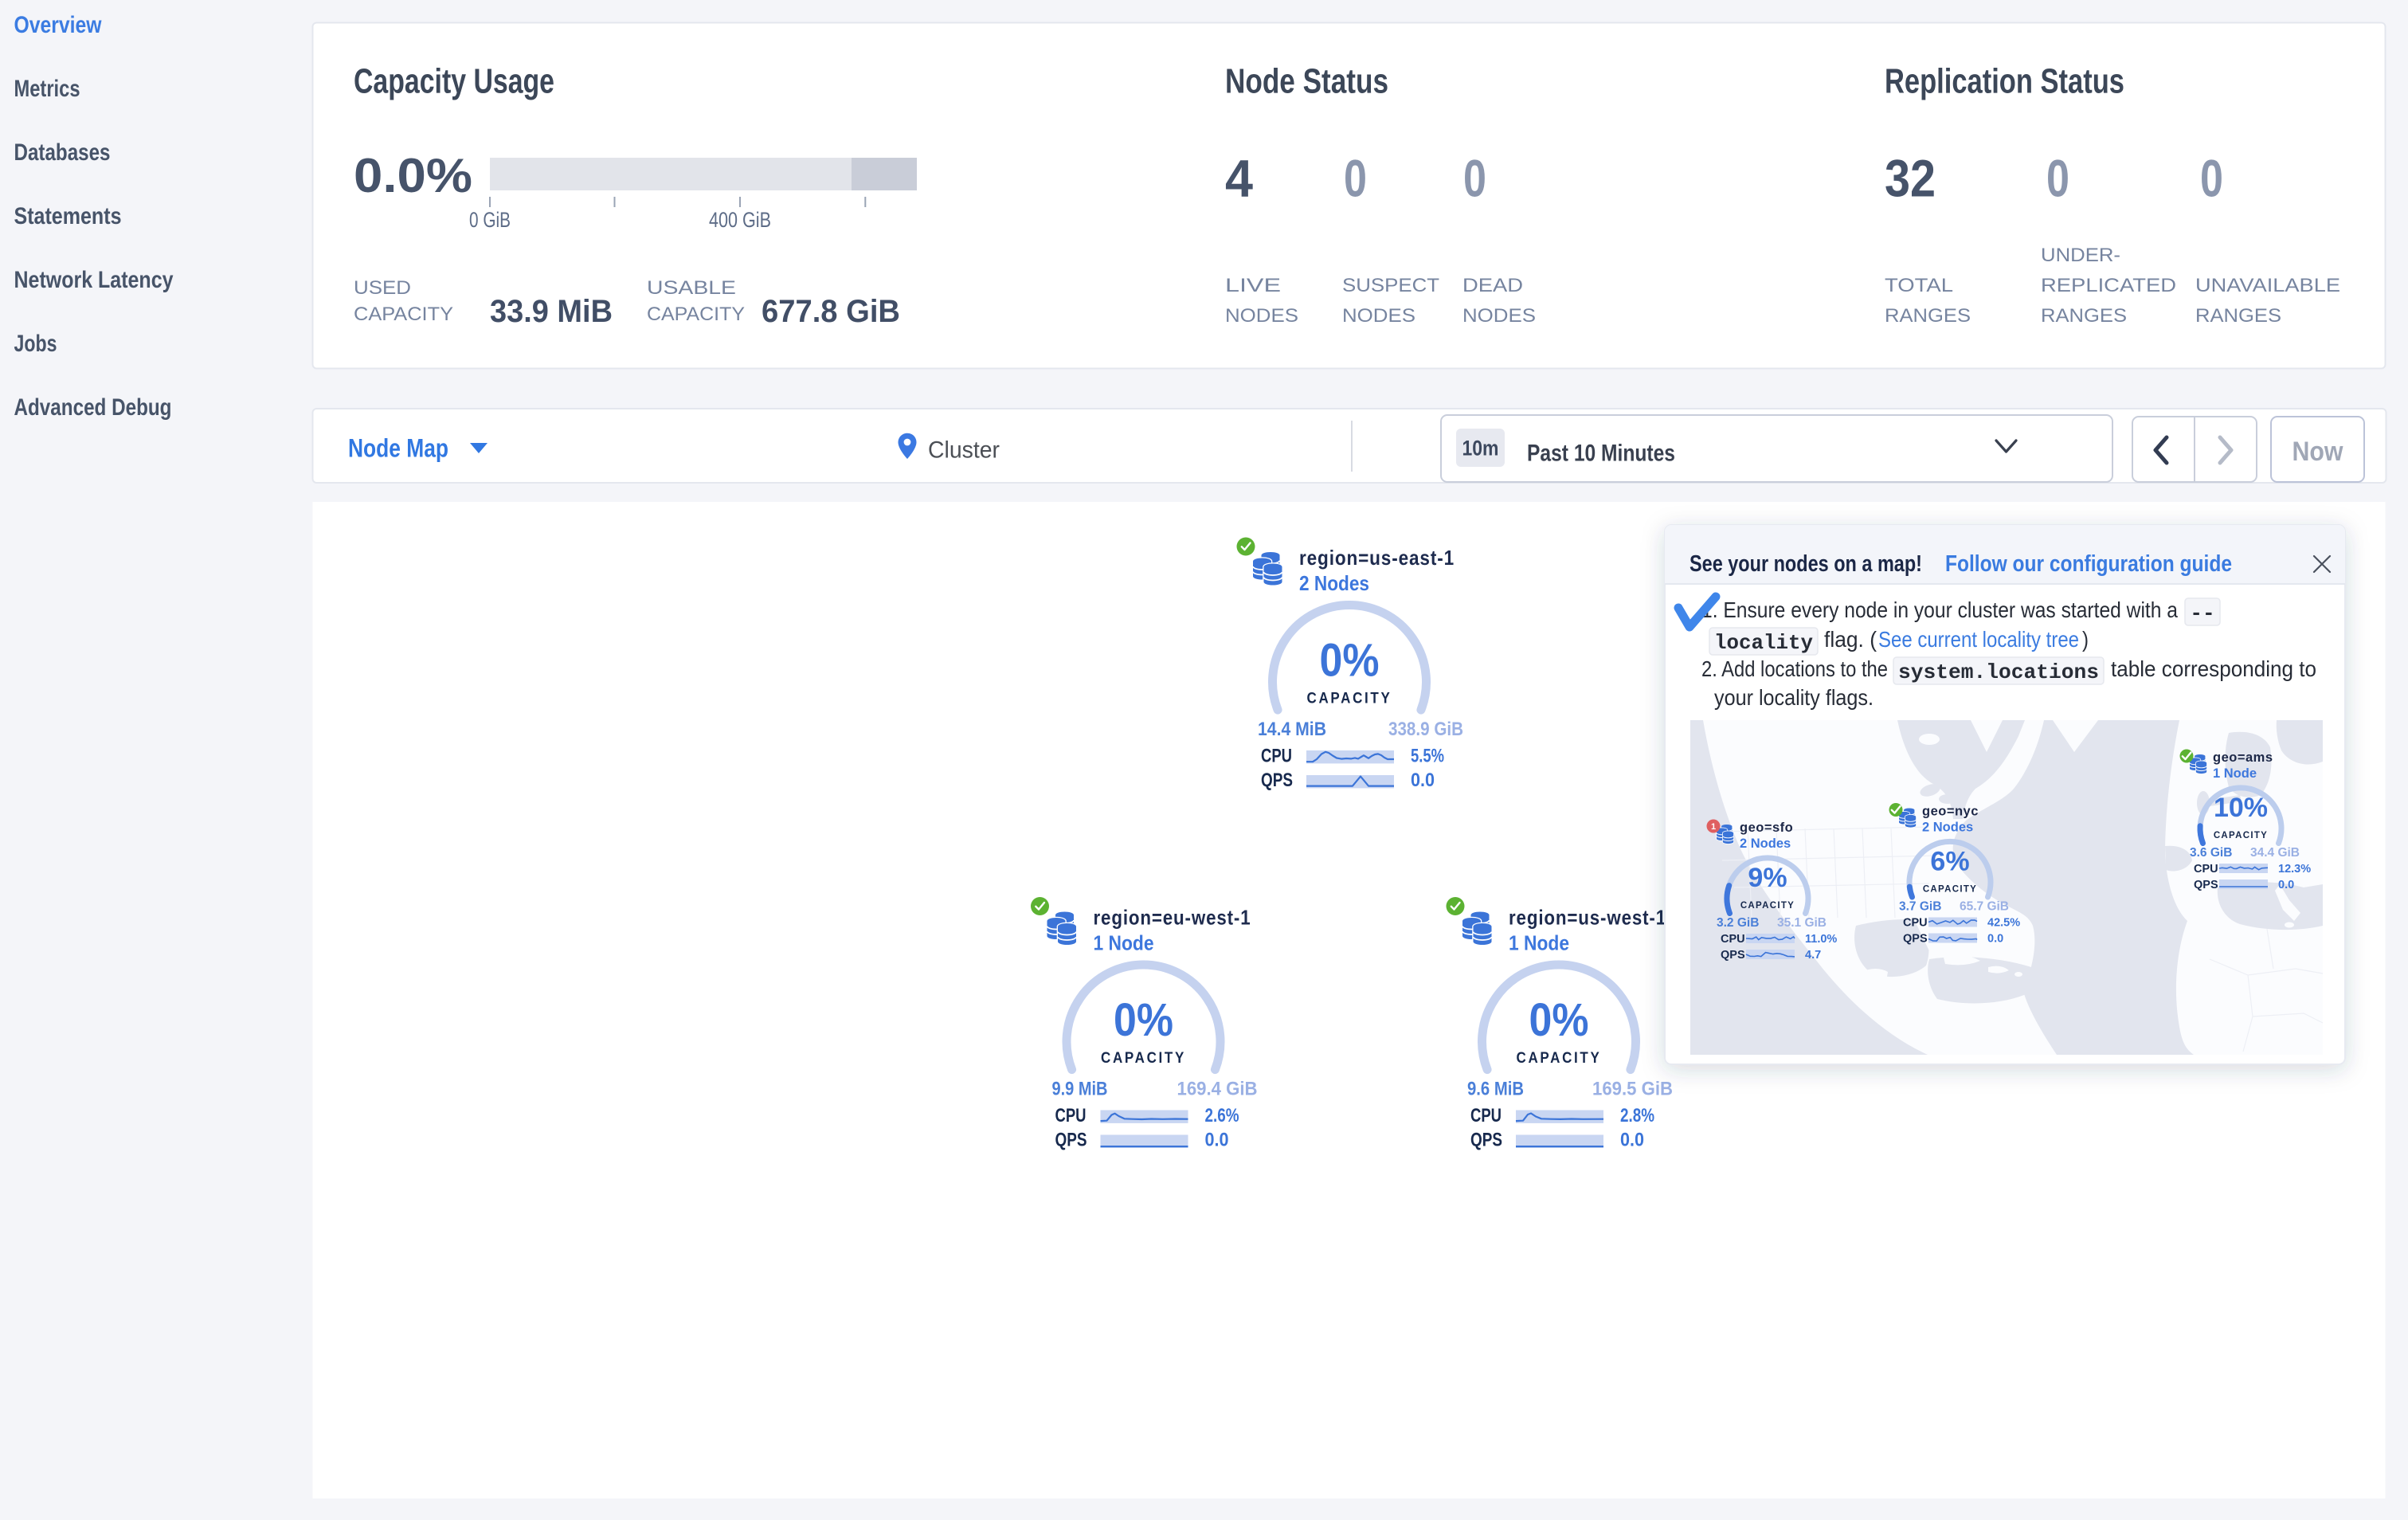 Image resolution: width=2408 pixels, height=1520 pixels. I want to click on svg-text: 4.7, so click(1813, 955).